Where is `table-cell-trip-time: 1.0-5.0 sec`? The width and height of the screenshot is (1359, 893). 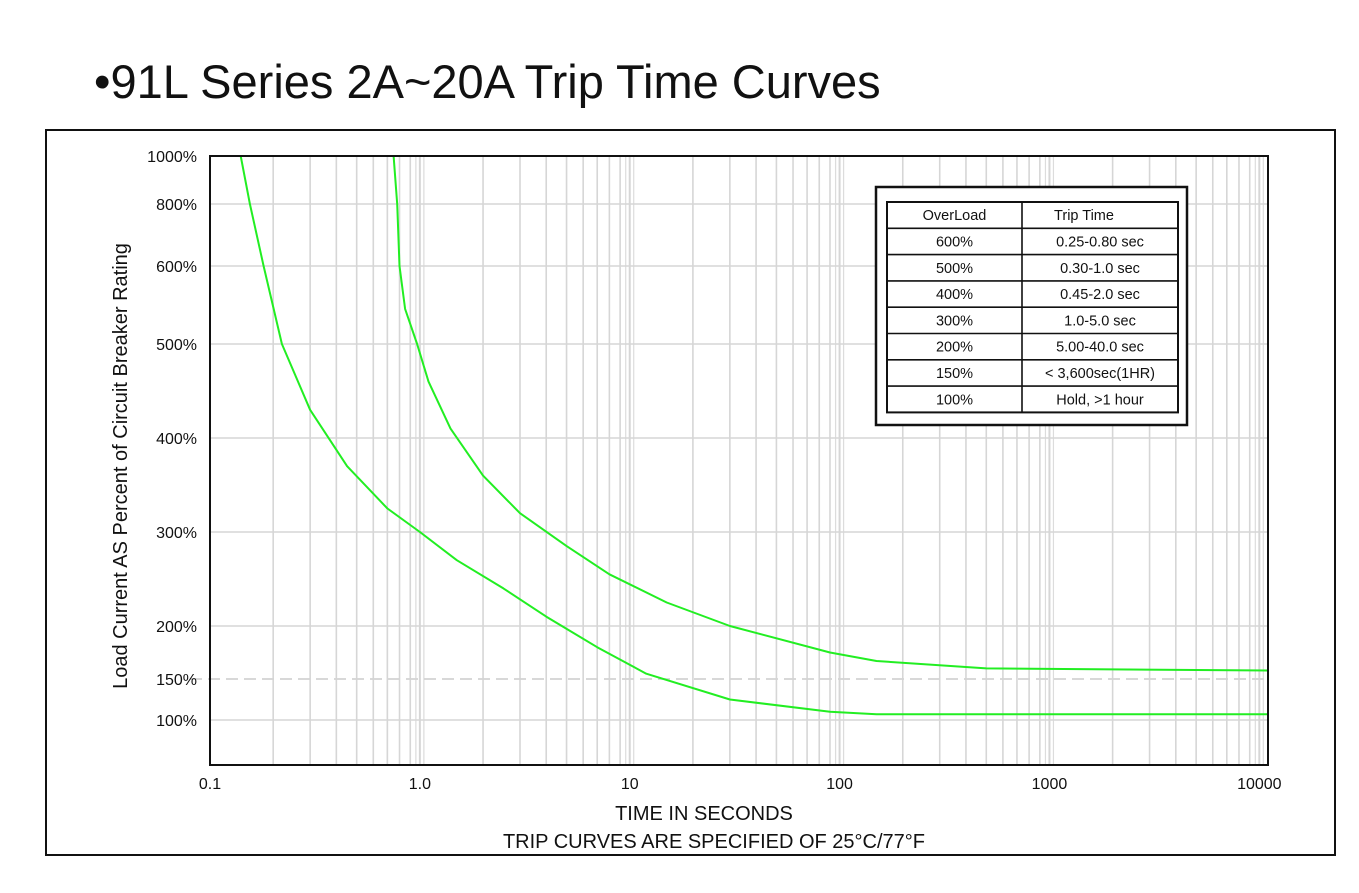
table-cell-trip-time: 1.0-5.0 sec is located at coordinates (1100, 321).